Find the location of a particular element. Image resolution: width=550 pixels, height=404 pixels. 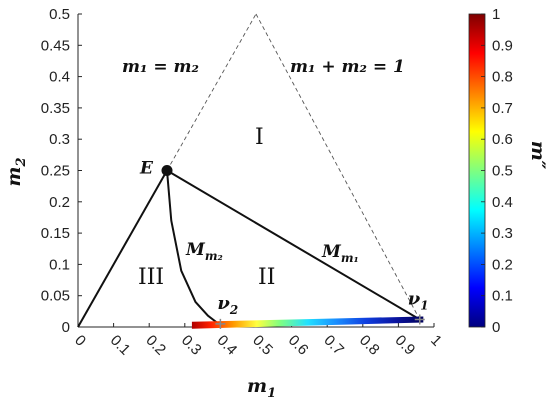

colorbar-tick-label: 0.6 is located at coordinates (502, 139).